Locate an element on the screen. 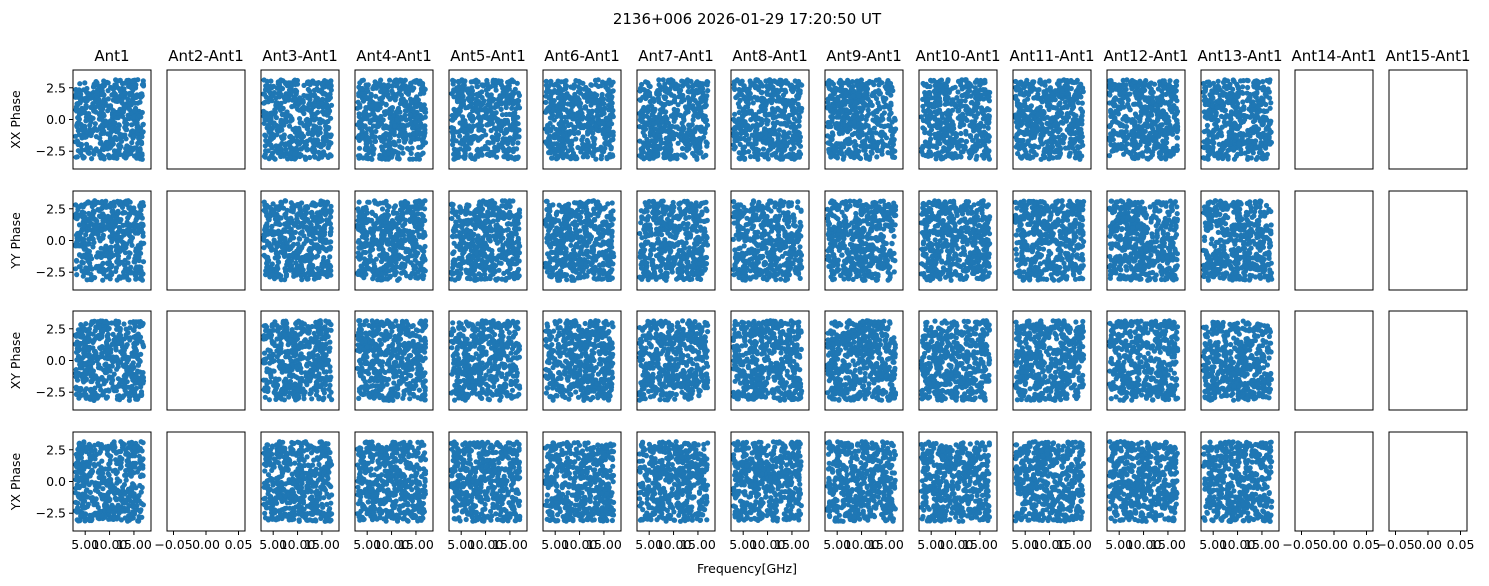 The height and width of the screenshot is (586, 1489). x-tick-label: 0.05 is located at coordinates (239, 544).